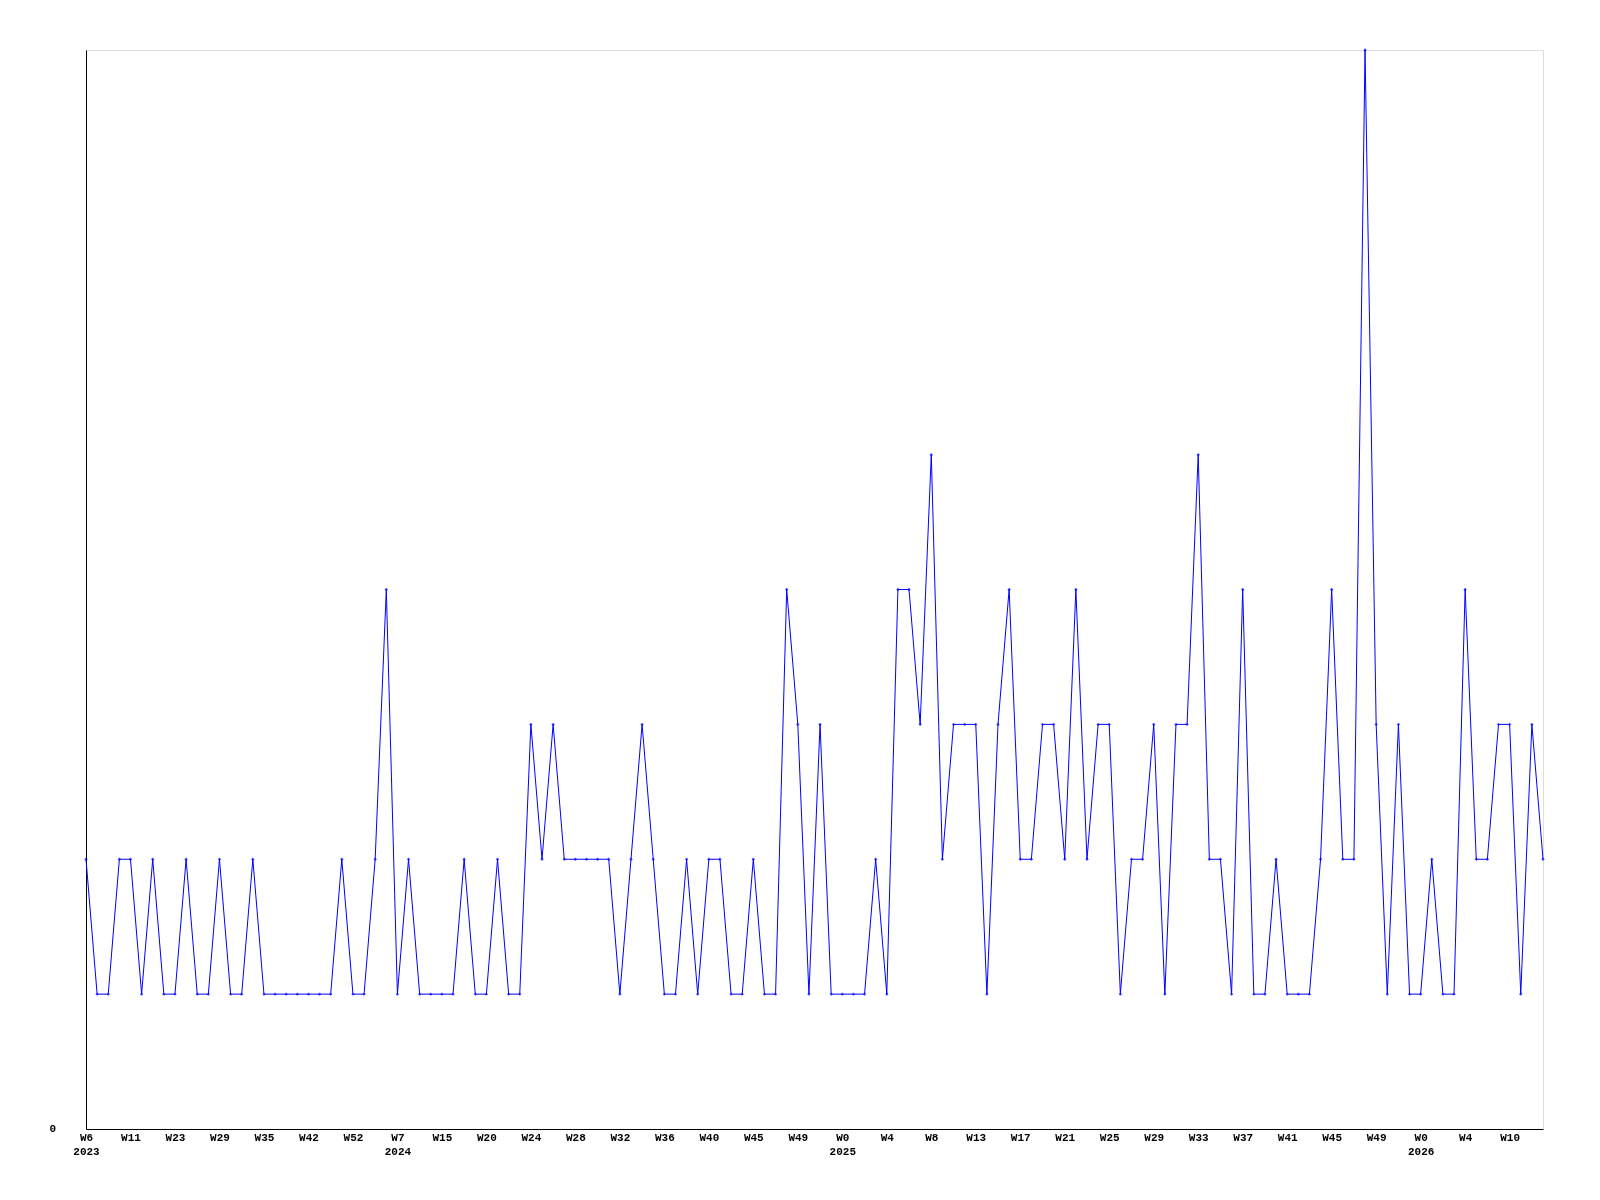 The height and width of the screenshot is (1200, 1600). Describe the element at coordinates (531, 1137) in the screenshot. I see `x-tick-label: W24` at that location.